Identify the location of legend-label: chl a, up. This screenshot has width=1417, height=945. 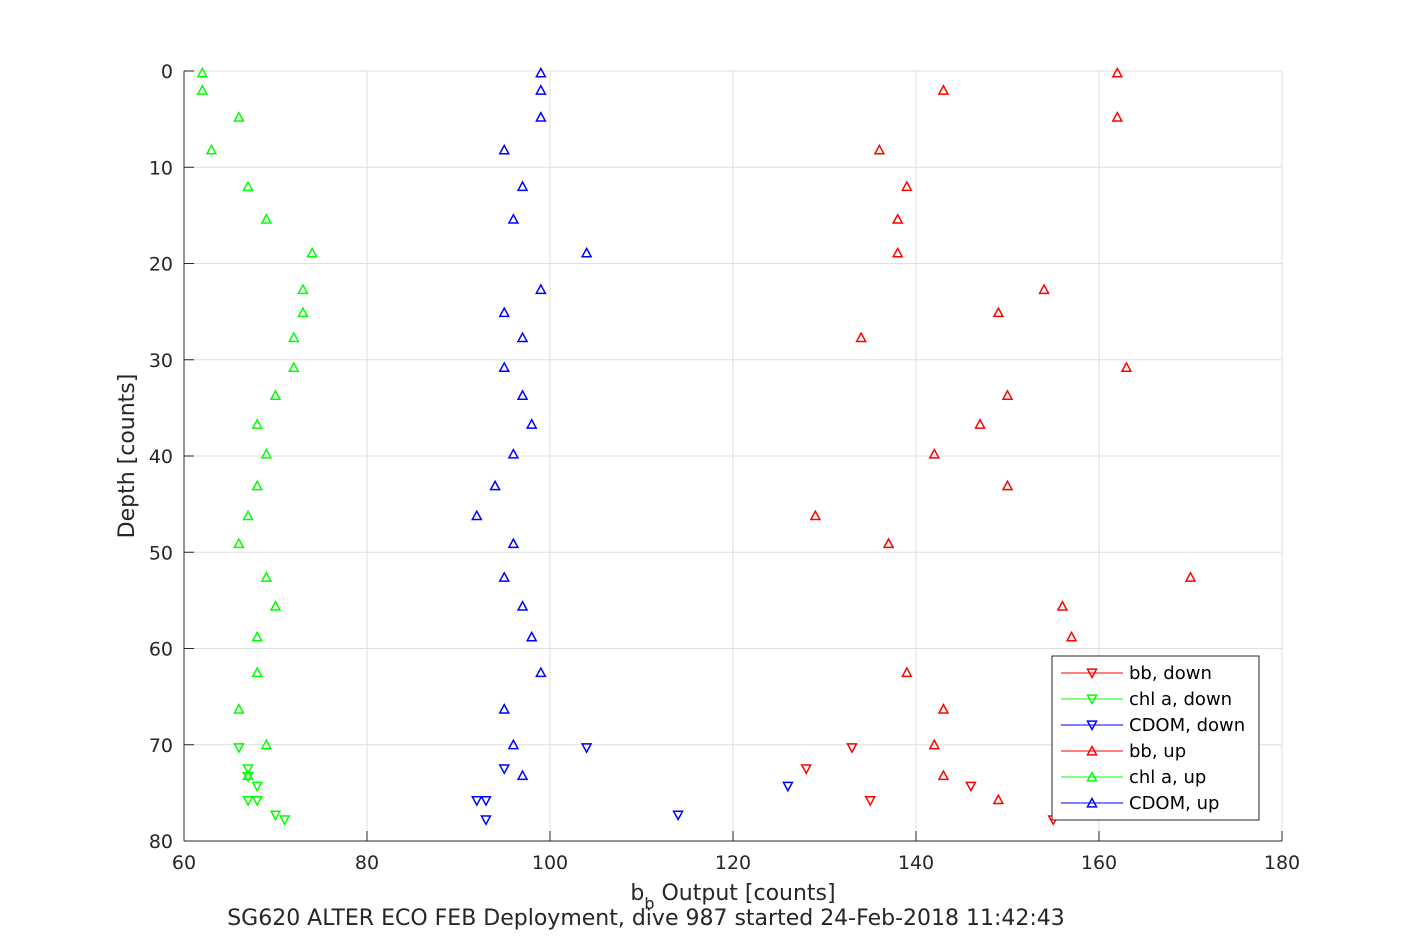
(1167, 777).